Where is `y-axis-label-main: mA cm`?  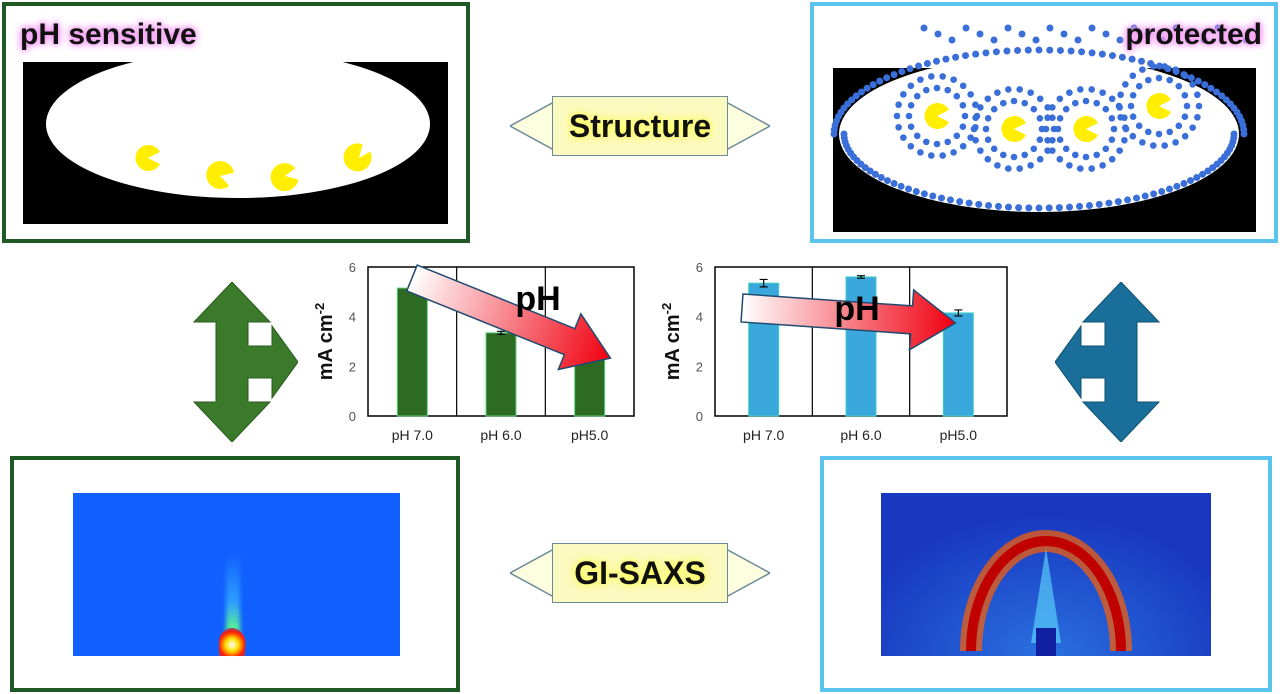 y-axis-label-main: mA cm is located at coordinates (326, 347).